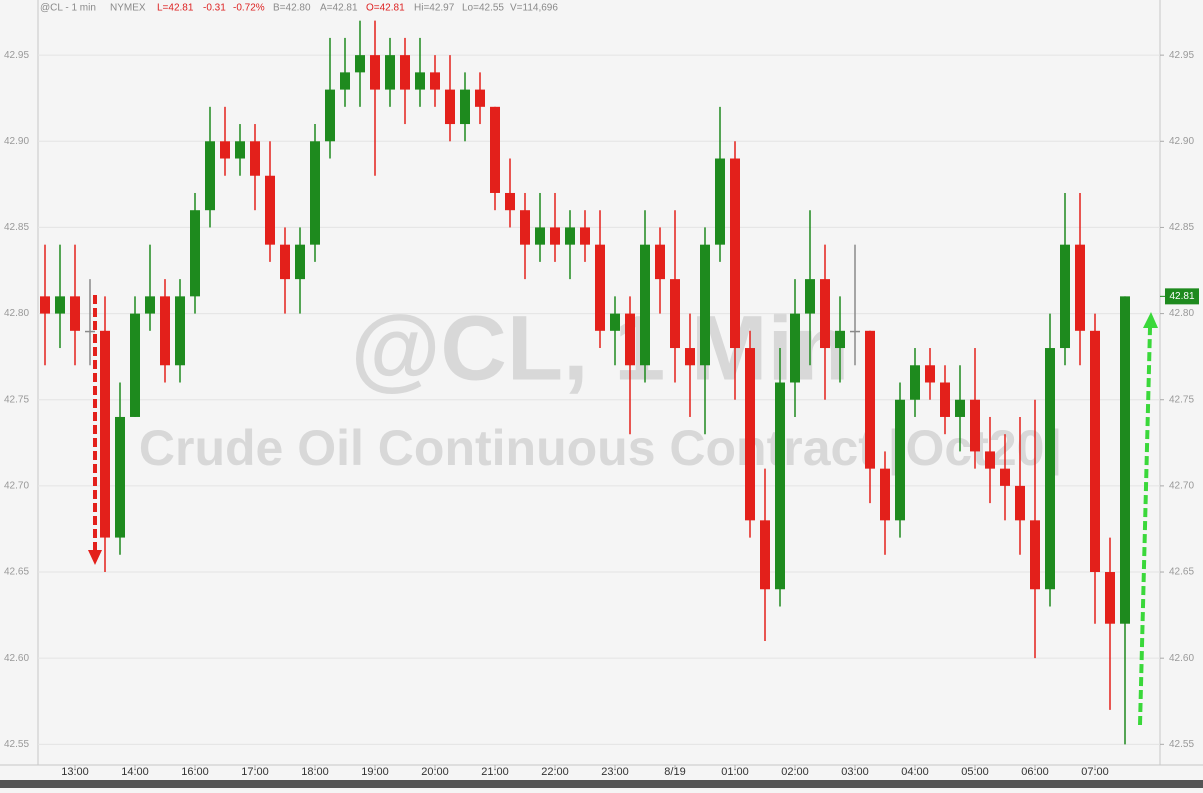 The image size is (1203, 793). What do you see at coordinates (16, 744) in the screenshot?
I see `y-tick-label: 42.55` at bounding box center [16, 744].